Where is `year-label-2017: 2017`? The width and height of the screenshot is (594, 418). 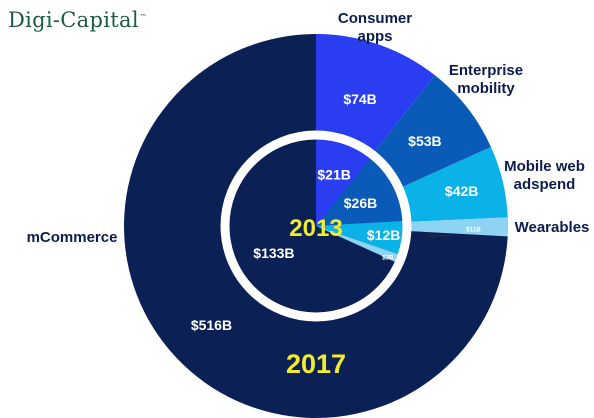
year-label-2017: 2017 is located at coordinates (316, 364).